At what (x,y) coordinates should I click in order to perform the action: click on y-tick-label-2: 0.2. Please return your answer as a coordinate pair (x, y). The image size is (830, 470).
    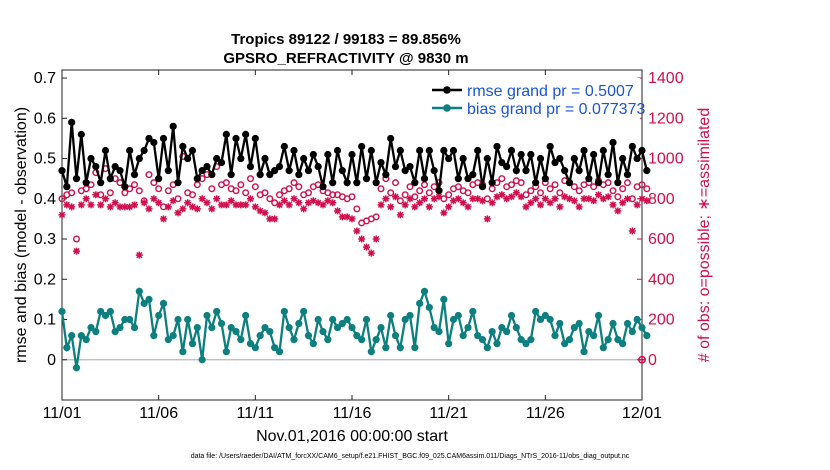
    Looking at the image, I should click on (45, 279).